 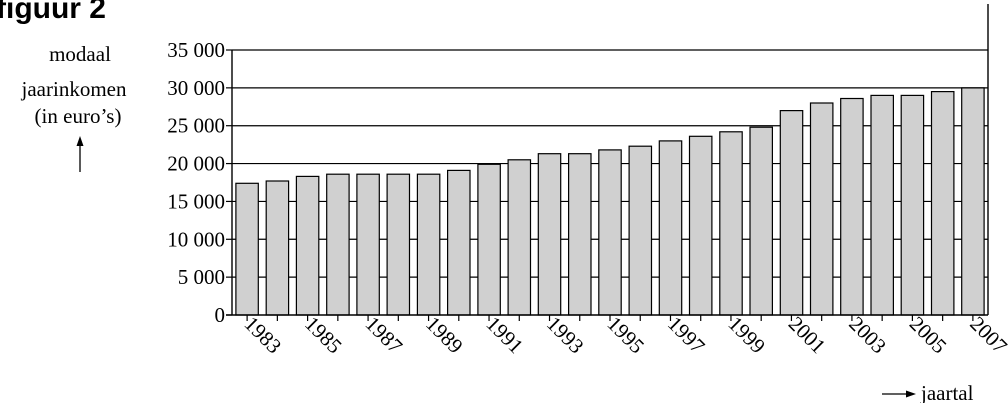 What do you see at coordinates (338, 244) in the screenshot?
I see `bar-1986` at bounding box center [338, 244].